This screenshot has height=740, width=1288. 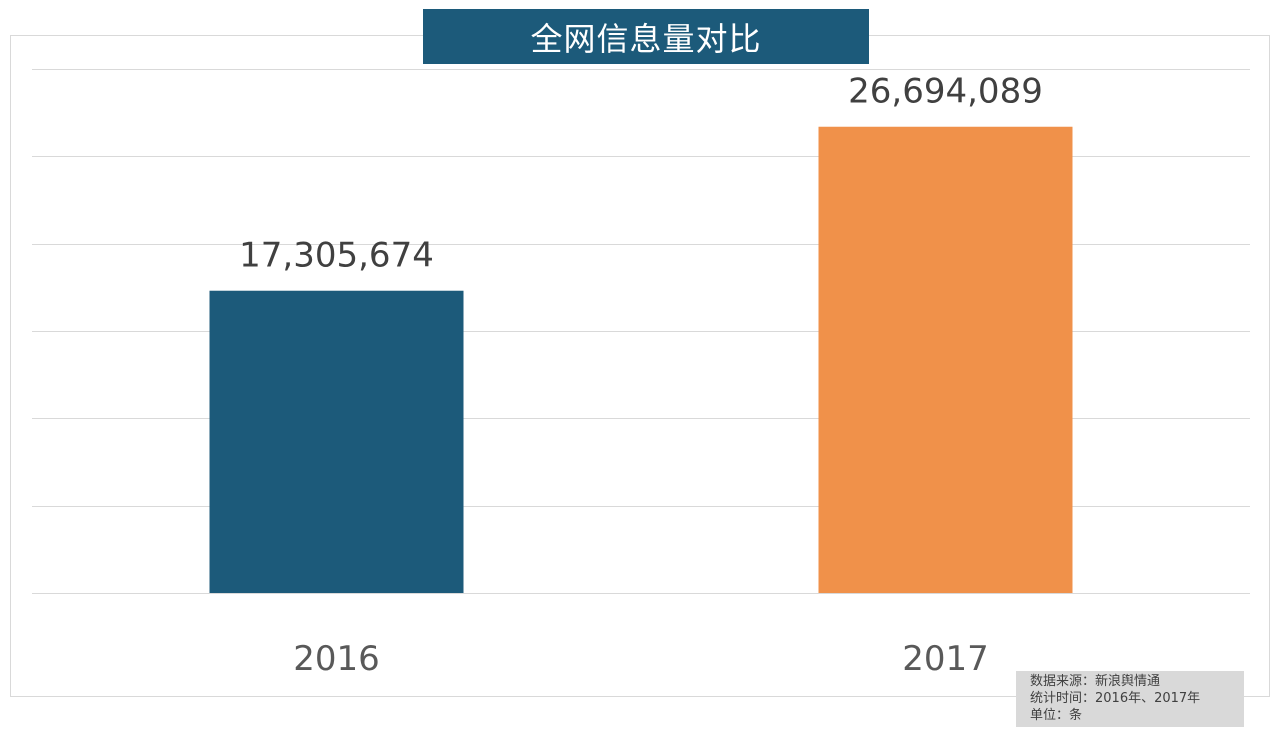 What do you see at coordinates (1115, 698) in the screenshot?
I see `time-line: 统计时间：2016年、2017年` at bounding box center [1115, 698].